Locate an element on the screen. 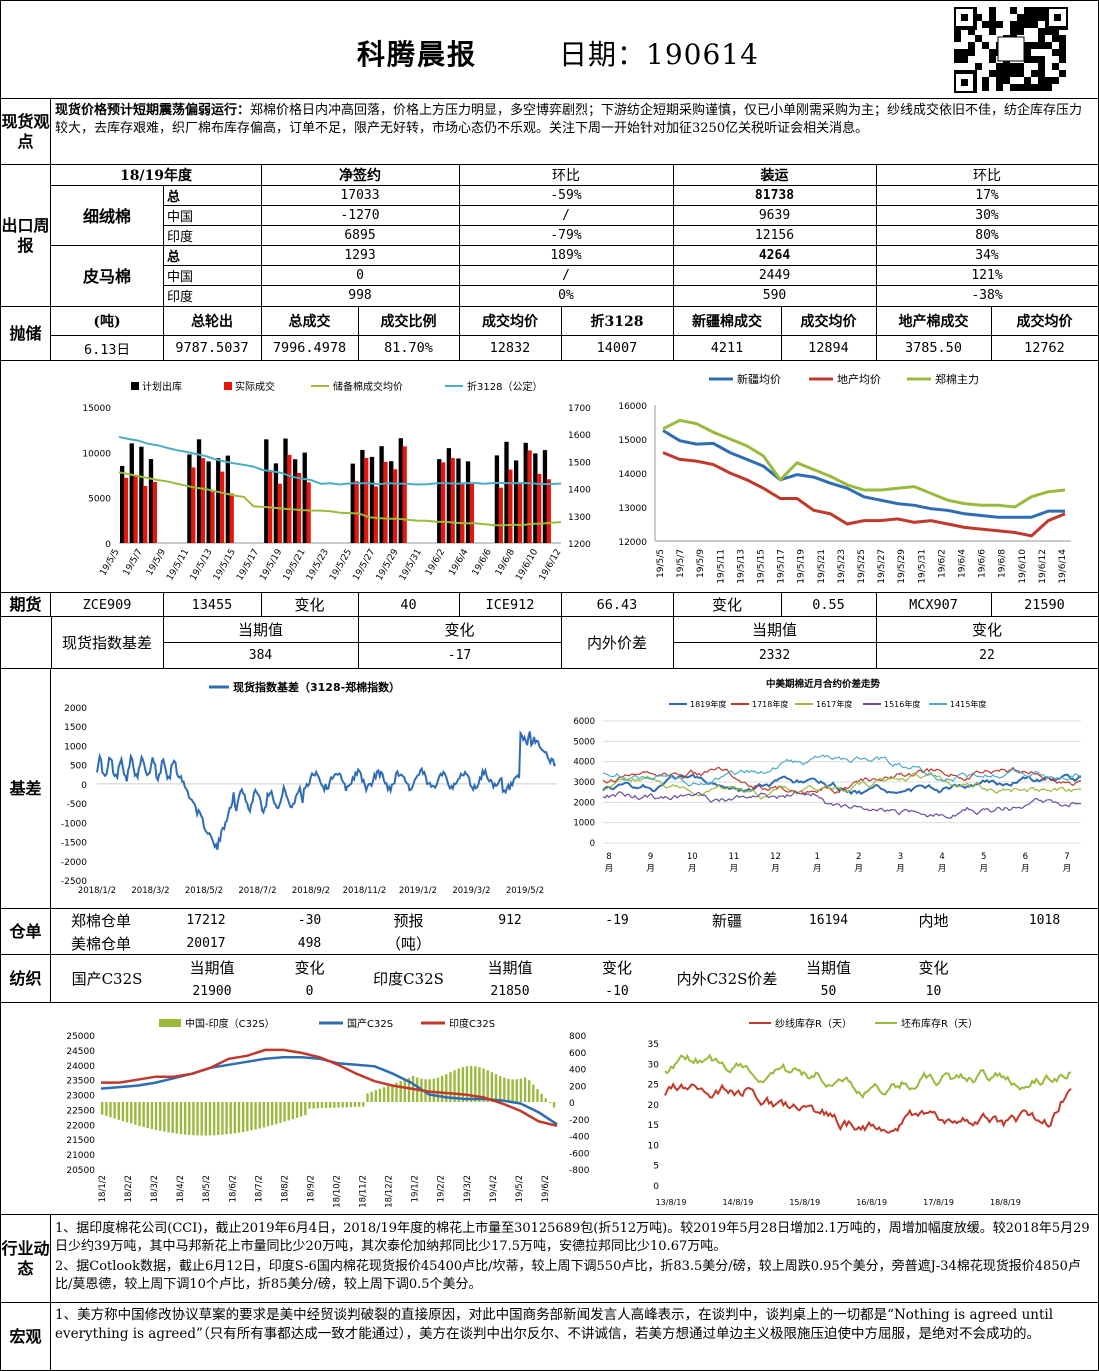  export-year: 18/19年度 is located at coordinates (156, 176).